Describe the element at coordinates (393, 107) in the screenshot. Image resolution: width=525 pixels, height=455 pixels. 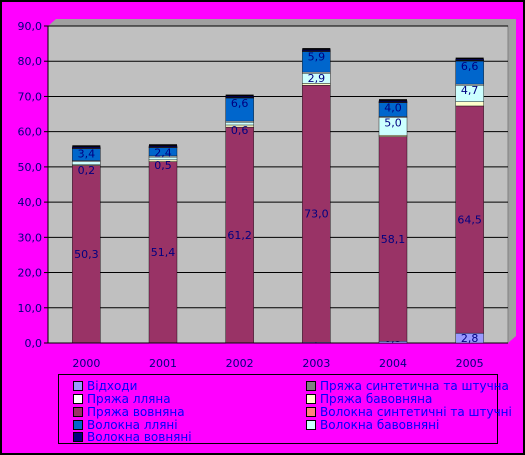
I see `data-label: 4,0` at that location.